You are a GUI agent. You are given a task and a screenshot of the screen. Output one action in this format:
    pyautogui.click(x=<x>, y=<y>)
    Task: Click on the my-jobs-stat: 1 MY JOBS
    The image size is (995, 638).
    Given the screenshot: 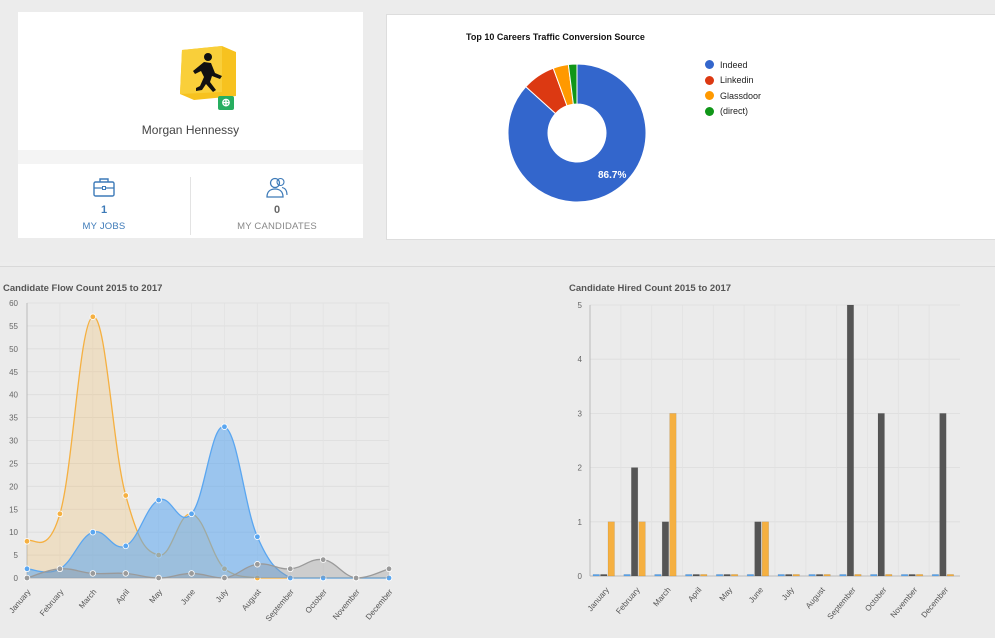 What is the action you would take?
    pyautogui.click(x=104, y=204)
    